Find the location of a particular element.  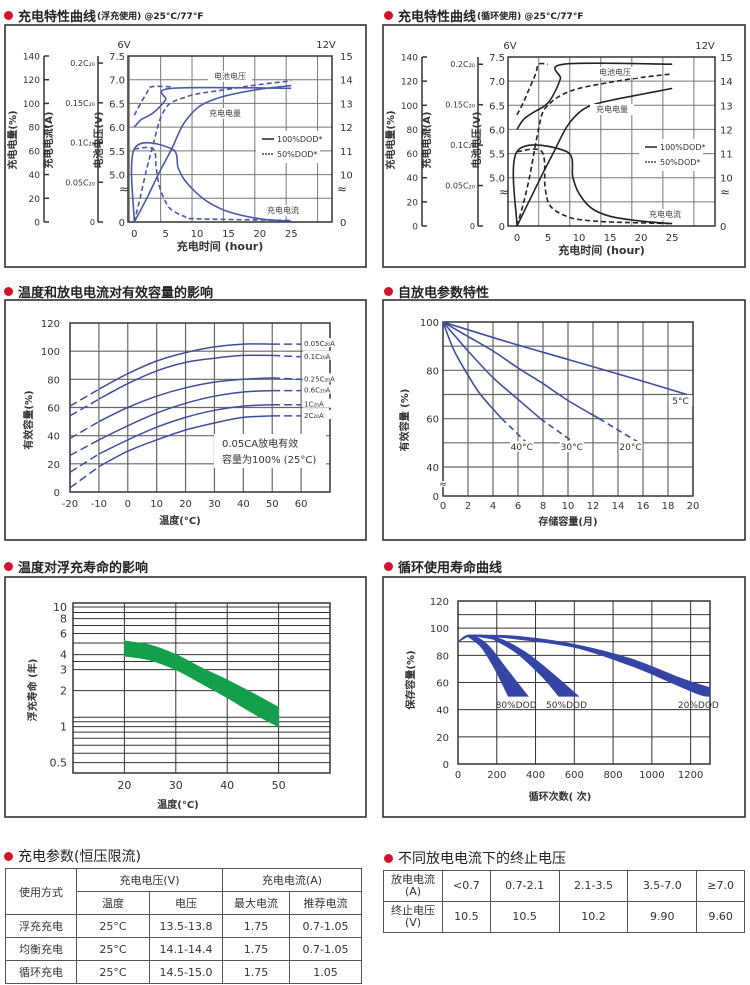

series-label: 0.6C₂₀A is located at coordinates (317, 391).